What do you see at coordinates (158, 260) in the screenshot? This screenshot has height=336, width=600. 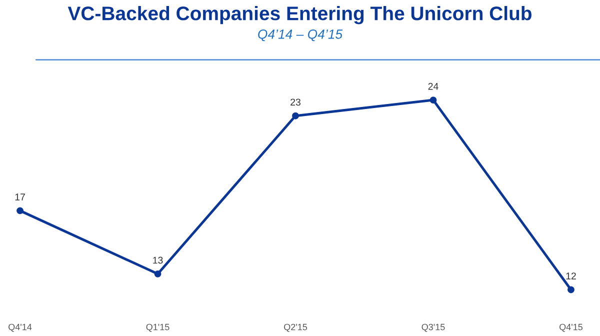 I see `data-label: 13` at bounding box center [158, 260].